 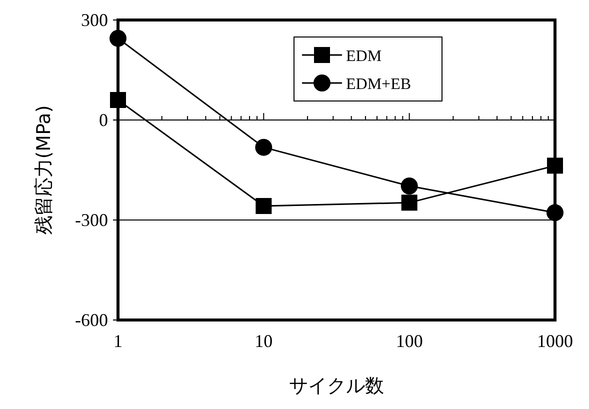 What do you see at coordinates (379, 84) in the screenshot?
I see `legend-label: EDM+EB` at bounding box center [379, 84].